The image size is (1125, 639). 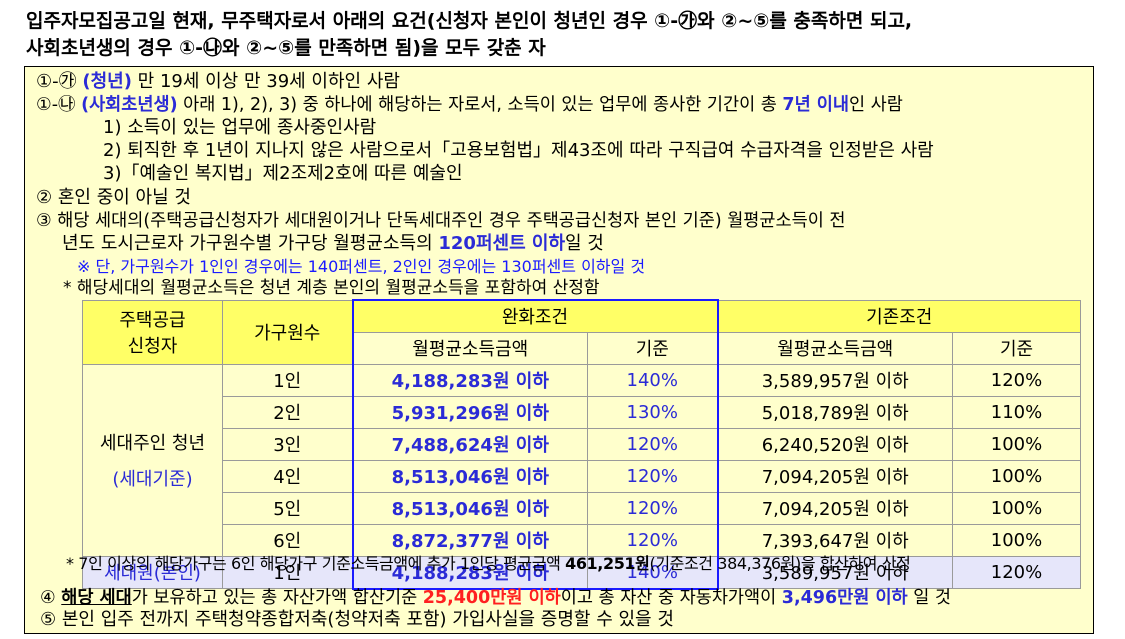 What do you see at coordinates (535, 316) in the screenshot?
I see `header-relaxed: 완화조건` at bounding box center [535, 316].